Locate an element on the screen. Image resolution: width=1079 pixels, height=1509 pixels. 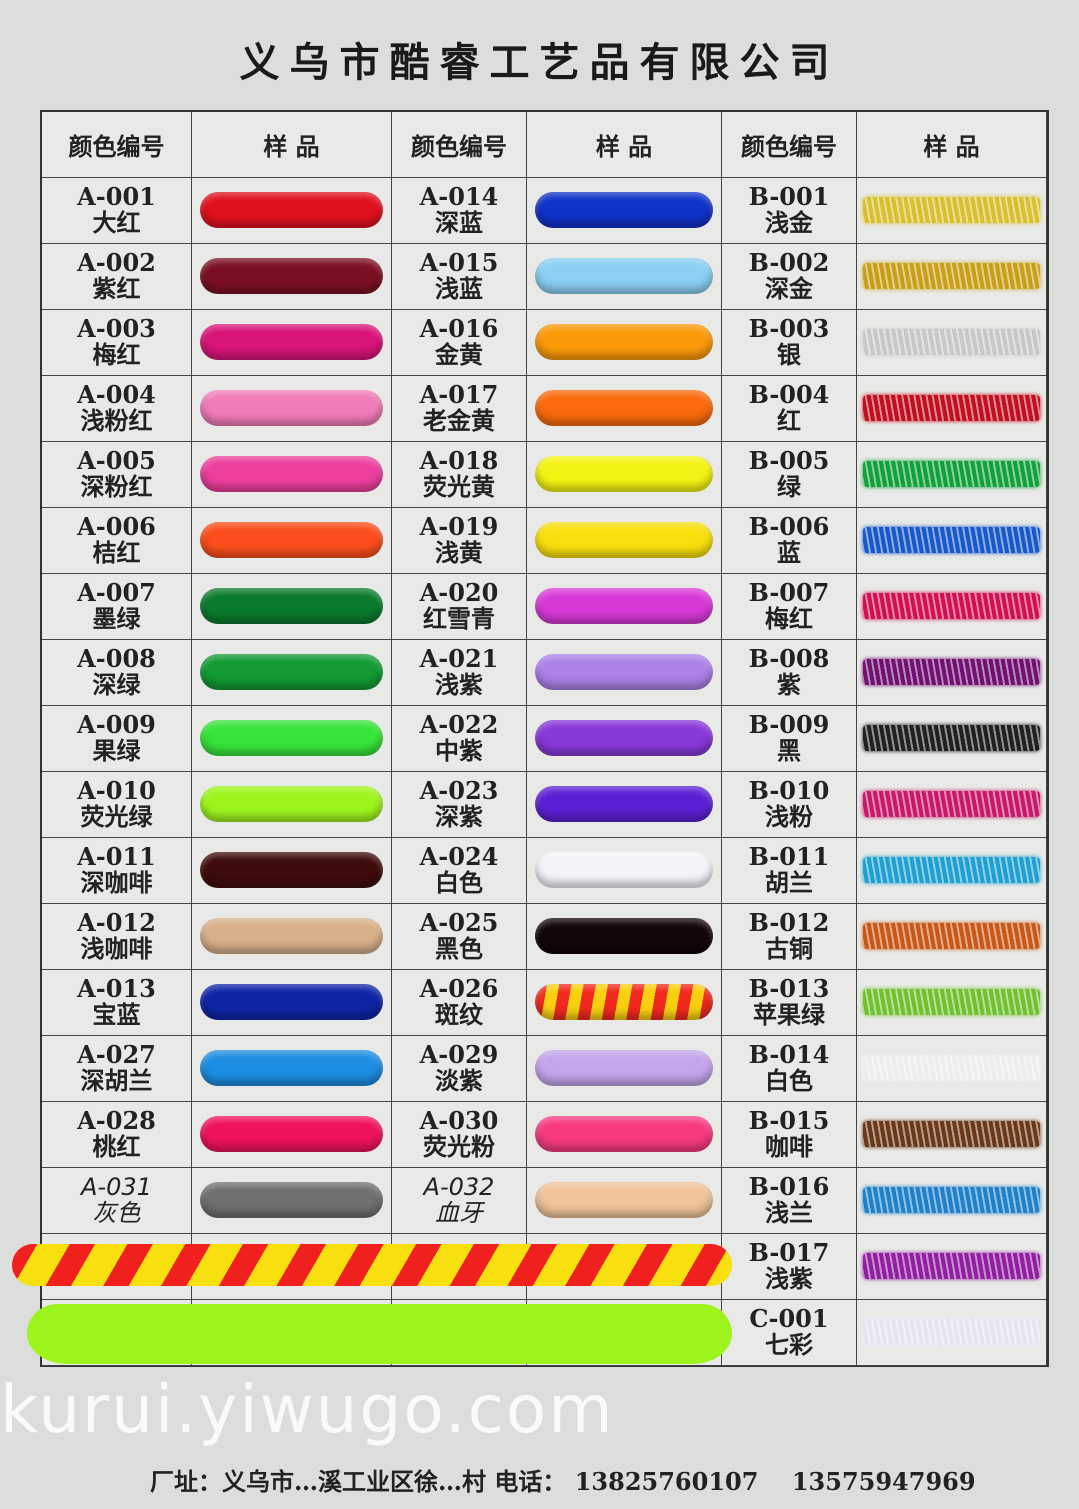
code-cell: A-004 浅粉红 is located at coordinates (117, 408).